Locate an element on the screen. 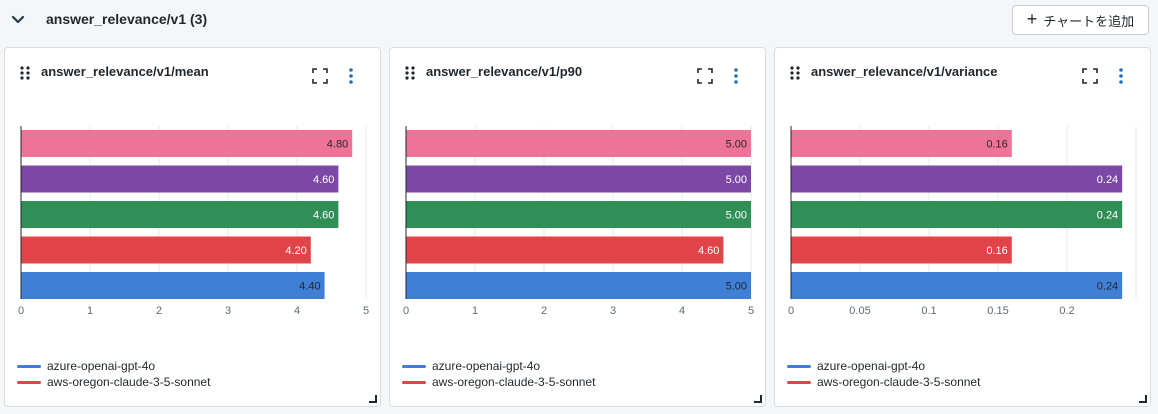 This screenshot has height=414, width=1158. bar-chart: 0 1 2 3 4 55.005.005.004.605.00 is located at coordinates (578, 221).